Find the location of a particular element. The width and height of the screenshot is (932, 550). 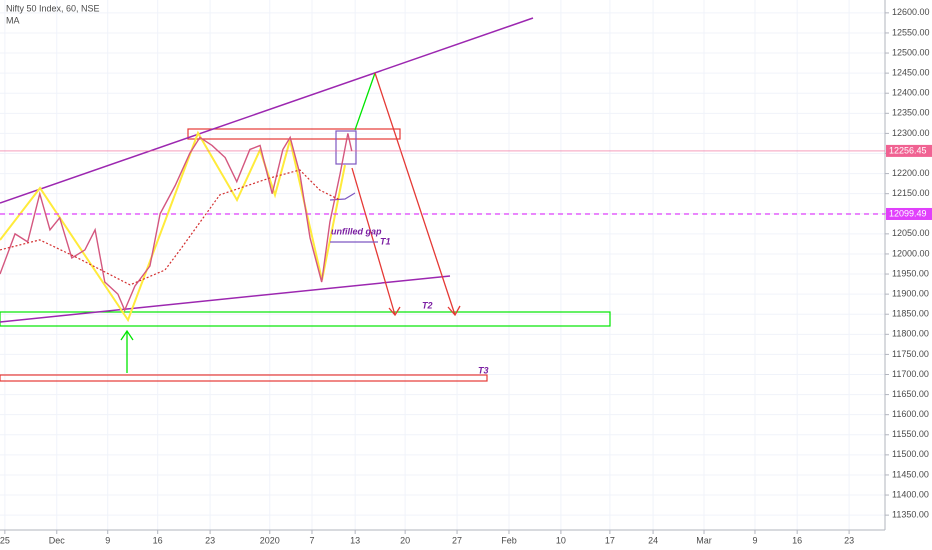

projection-up is located at coordinates (365, 101).